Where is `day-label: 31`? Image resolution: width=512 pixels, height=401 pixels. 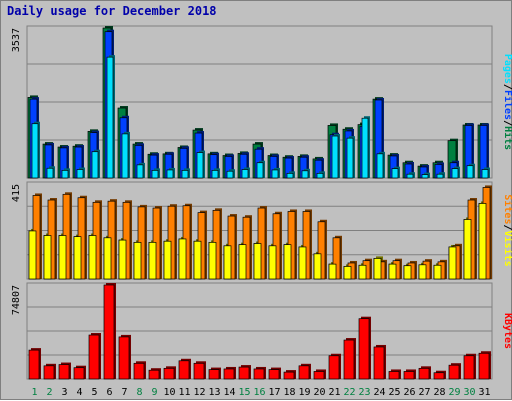
day-label: 31 is located at coordinates (484, 392).